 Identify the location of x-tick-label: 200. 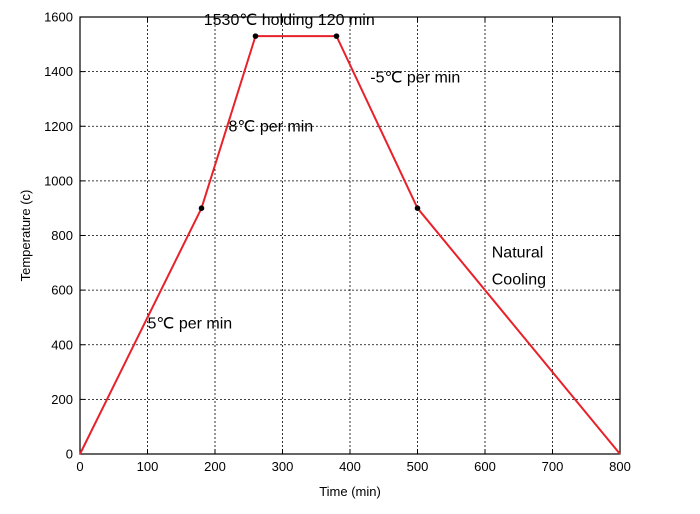
(215, 466).